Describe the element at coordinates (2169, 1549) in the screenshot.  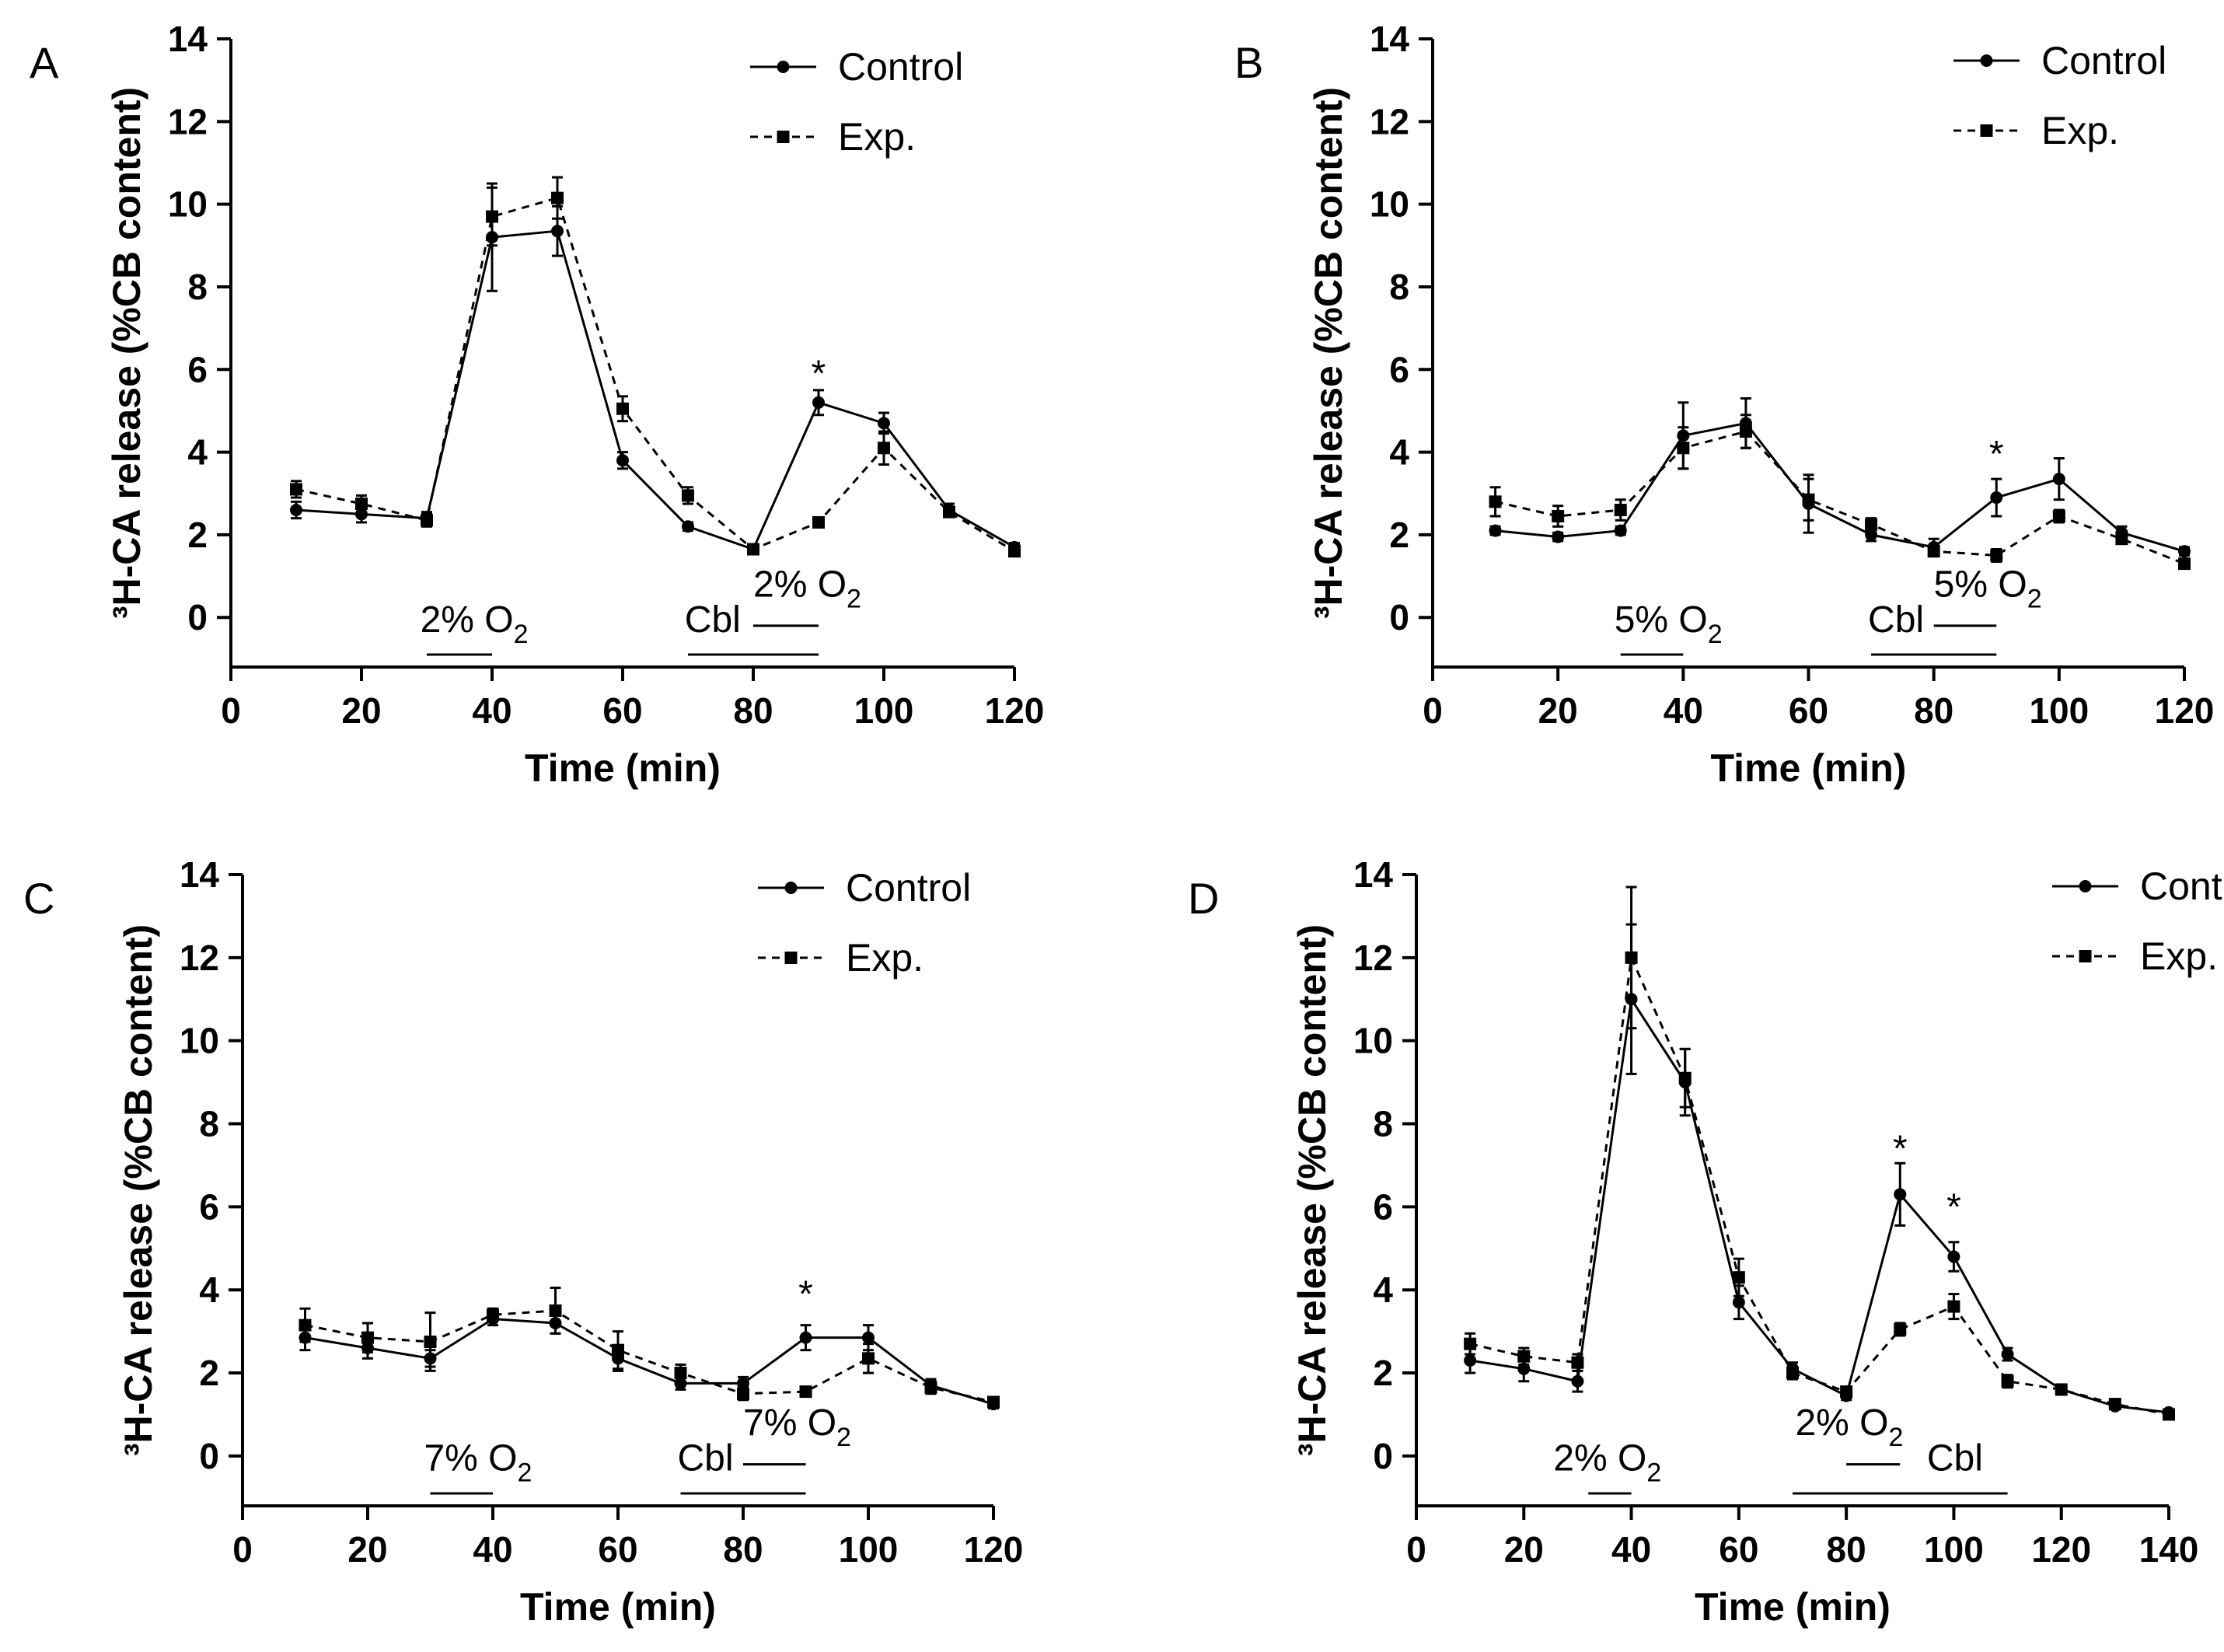
I see `x-tick-label: 140` at that location.